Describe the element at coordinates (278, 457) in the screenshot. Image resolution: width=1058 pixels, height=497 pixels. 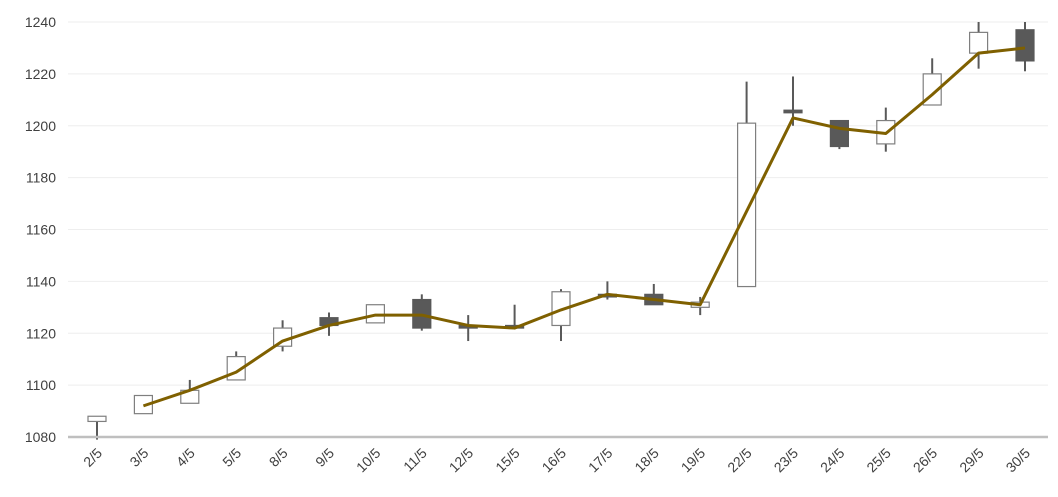
I see `x-tick-label: 8/5` at that location.